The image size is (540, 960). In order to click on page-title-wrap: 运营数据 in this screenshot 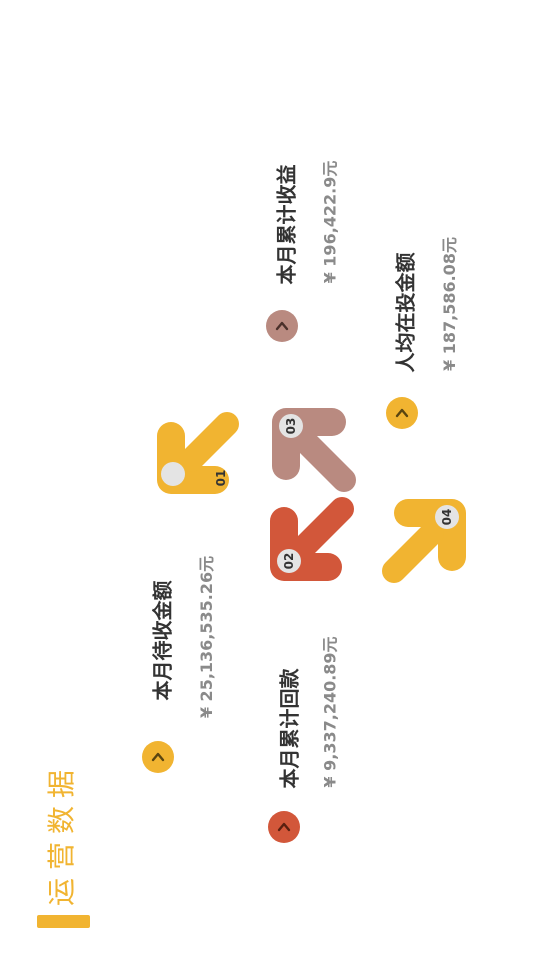, I will do `click(60, 834)`.